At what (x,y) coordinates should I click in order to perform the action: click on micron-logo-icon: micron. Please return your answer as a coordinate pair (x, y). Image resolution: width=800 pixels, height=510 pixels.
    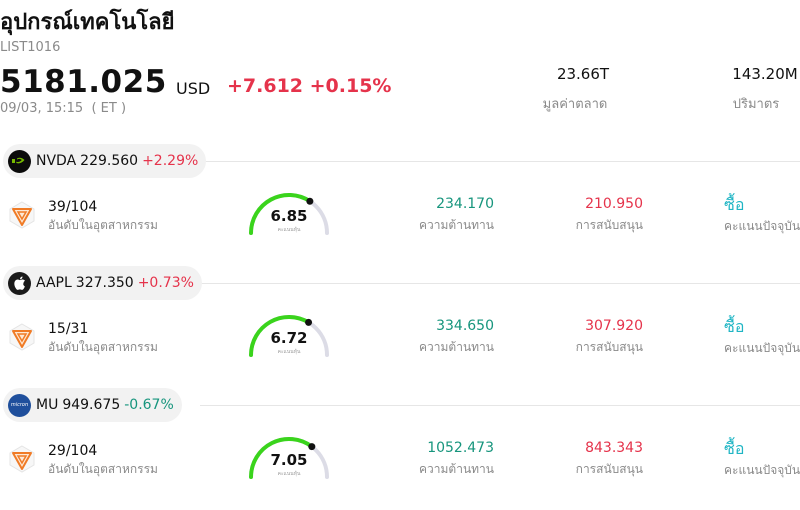
    Looking at the image, I should click on (19, 405).